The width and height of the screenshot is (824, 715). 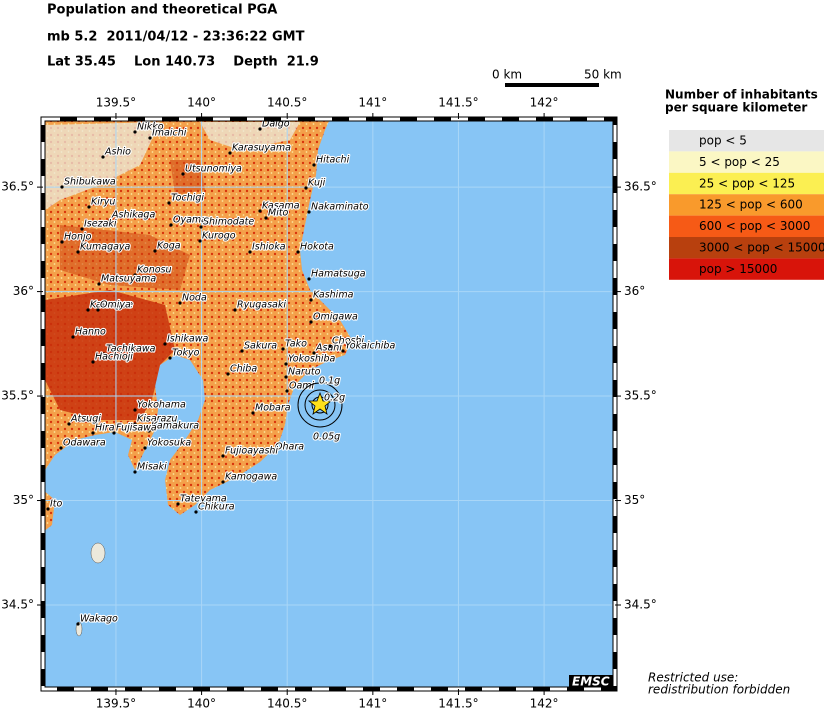 What do you see at coordinates (693, 678) in the screenshot?
I see `notice: Restricted use:` at bounding box center [693, 678].